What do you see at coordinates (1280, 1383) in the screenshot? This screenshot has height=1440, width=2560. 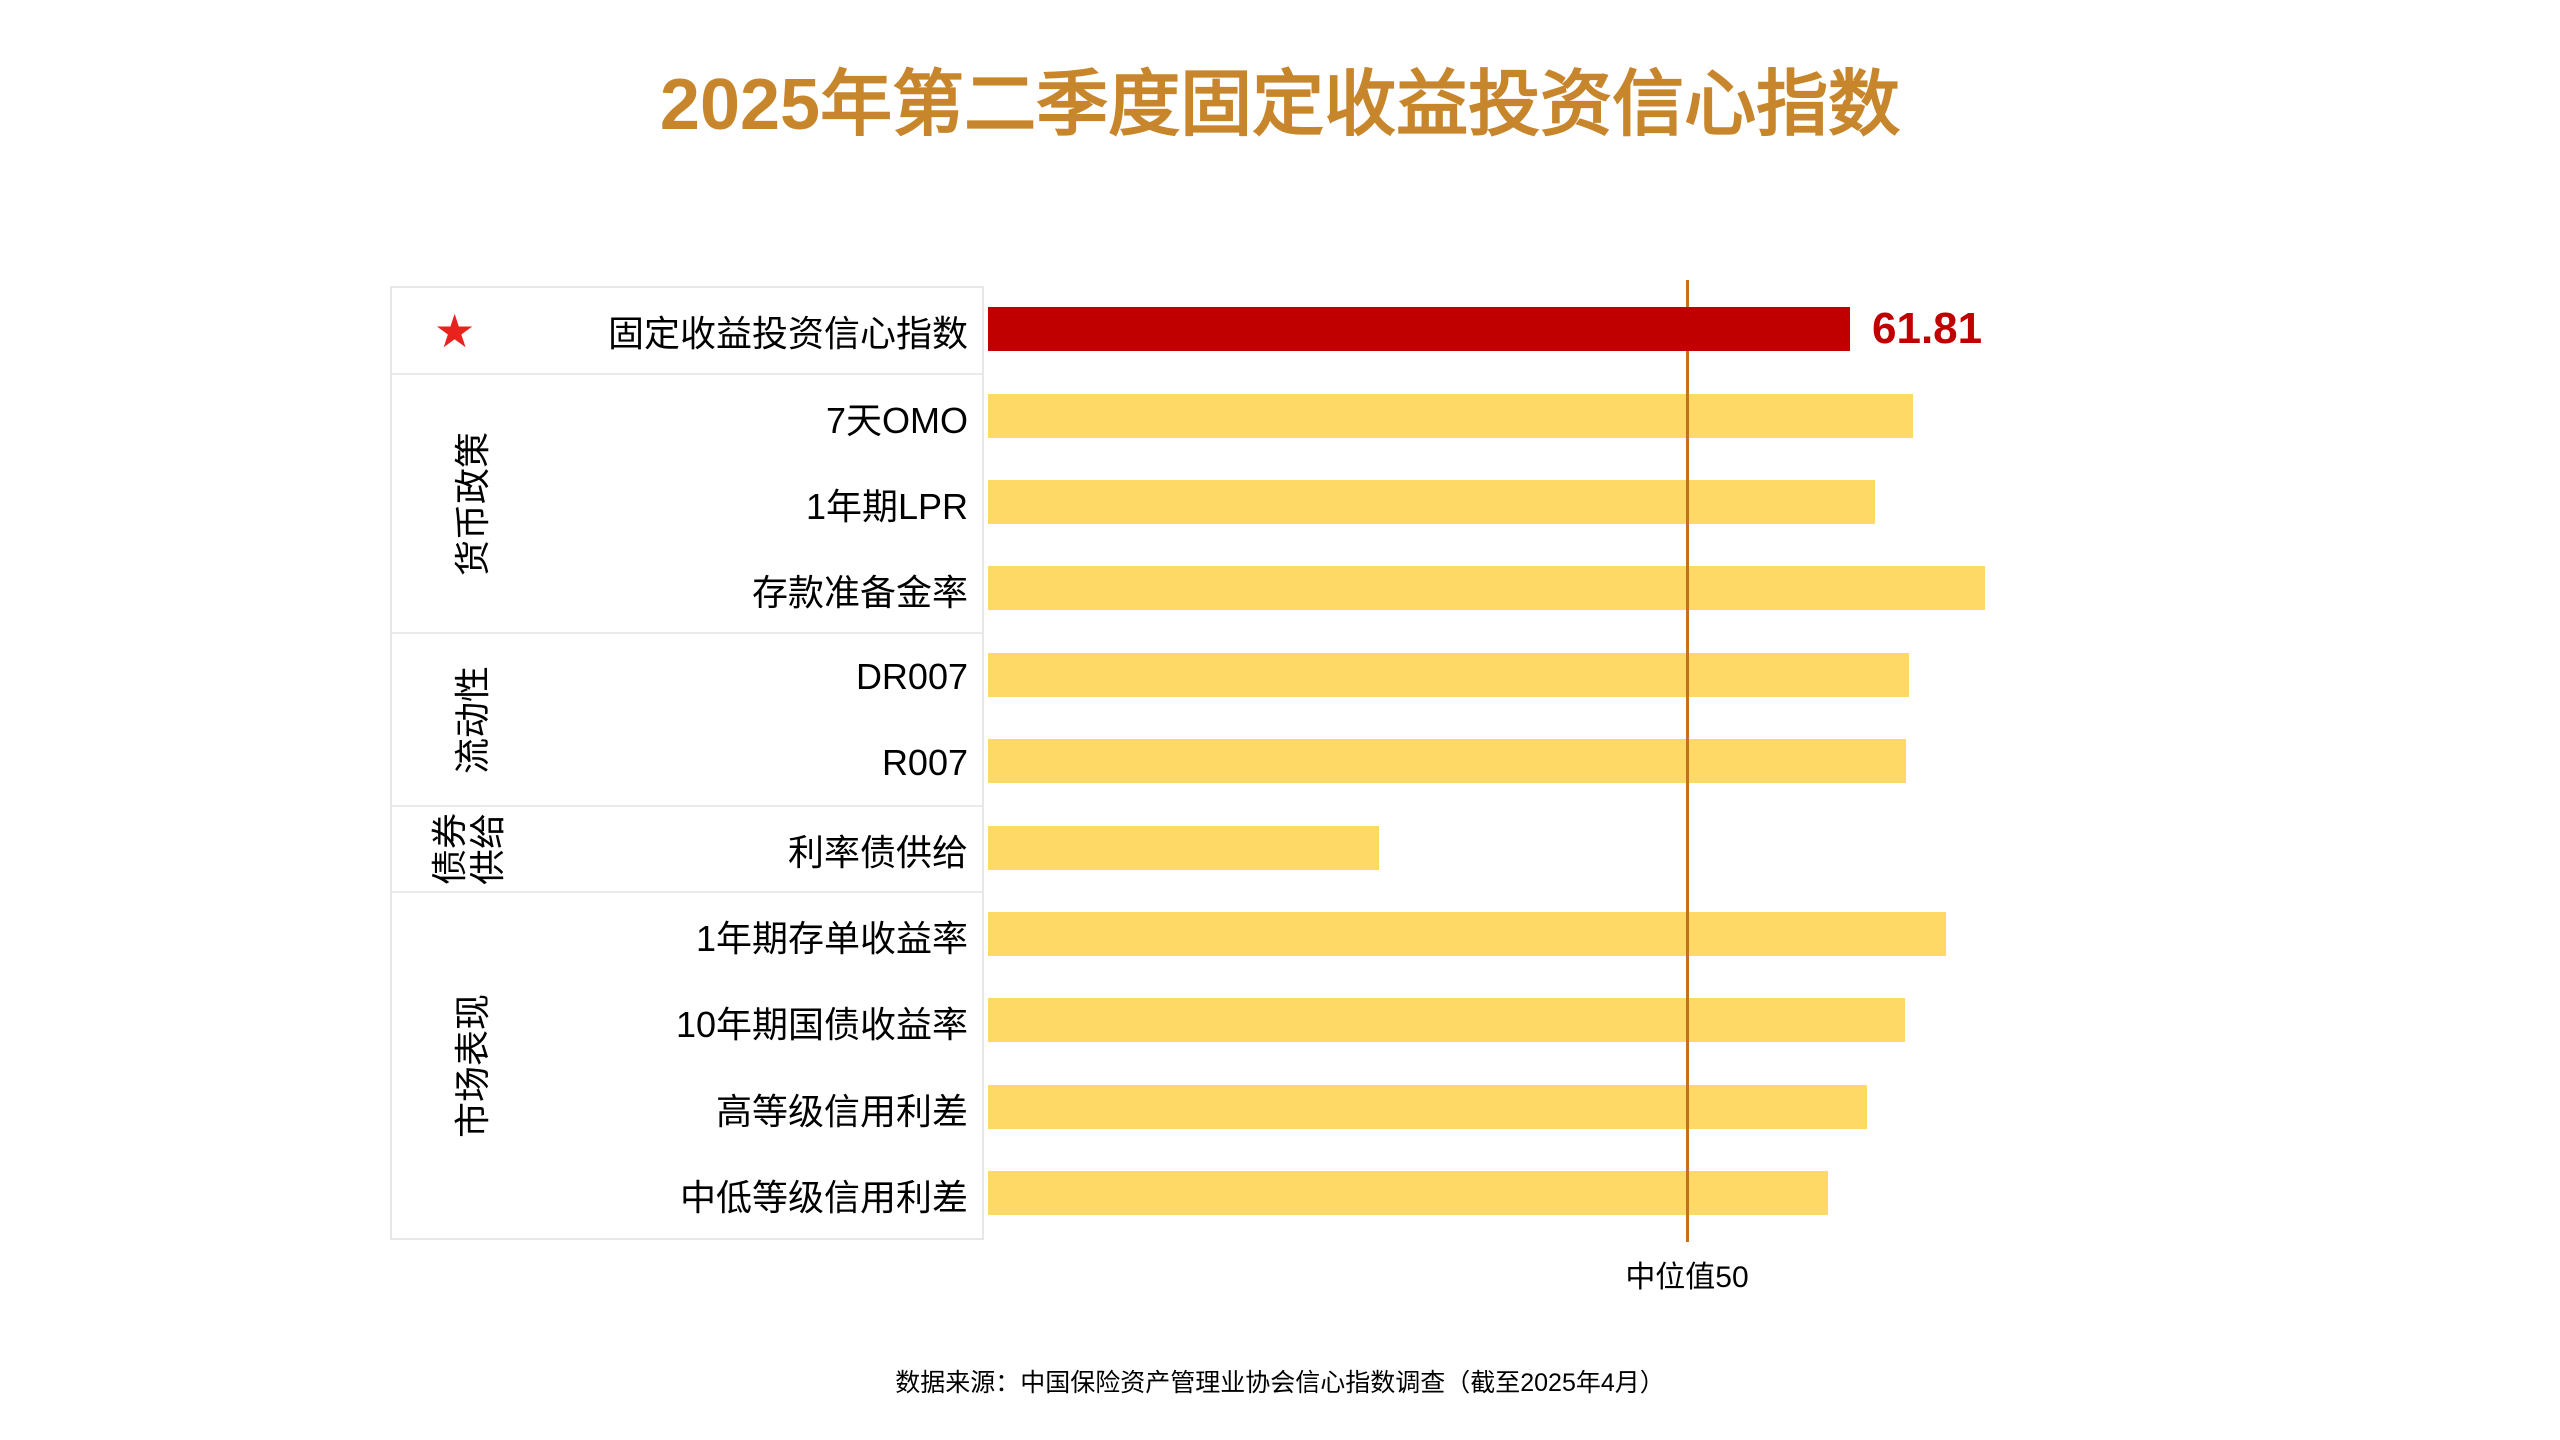 I see `data-source: 数据来源：中国保险资产管理业协会信心指数调查（截至2025年4月）` at bounding box center [1280, 1383].